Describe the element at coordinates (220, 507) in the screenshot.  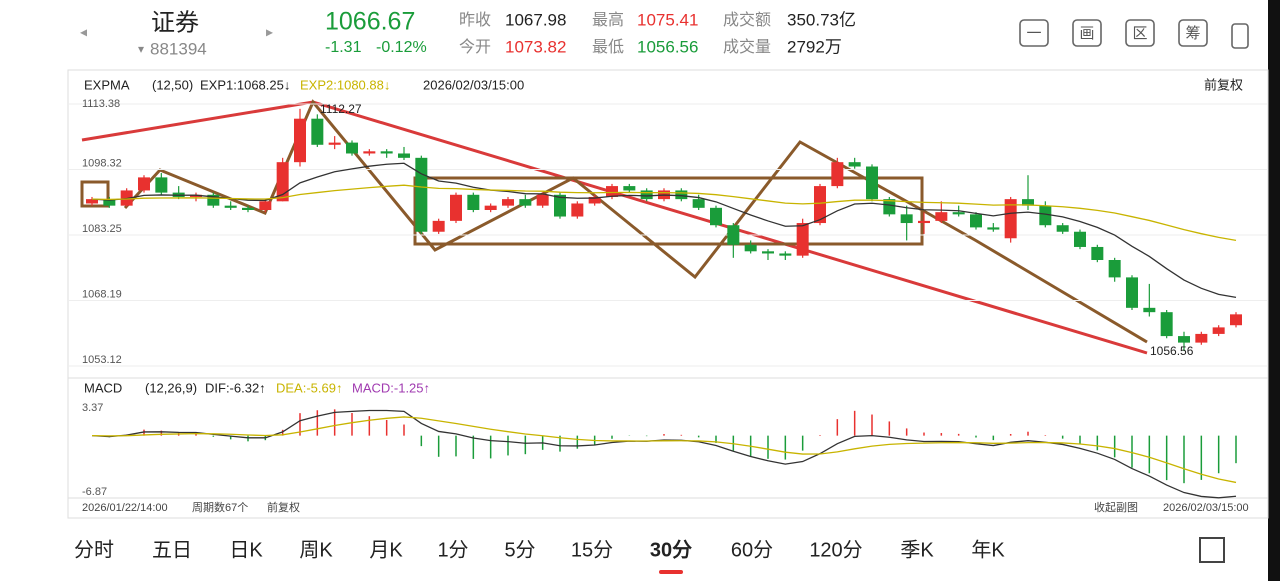
I see `period-count: 周期数67个` at that location.